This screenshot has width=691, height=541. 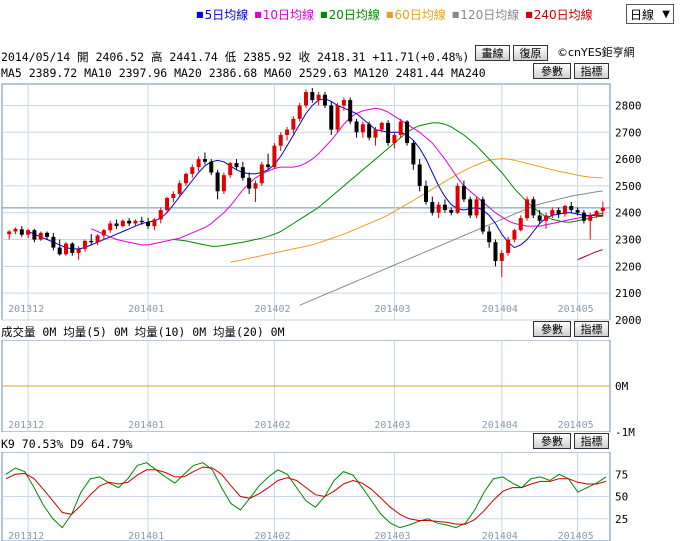 I want to click on draw-line-button: 畫線, so click(x=492, y=53).